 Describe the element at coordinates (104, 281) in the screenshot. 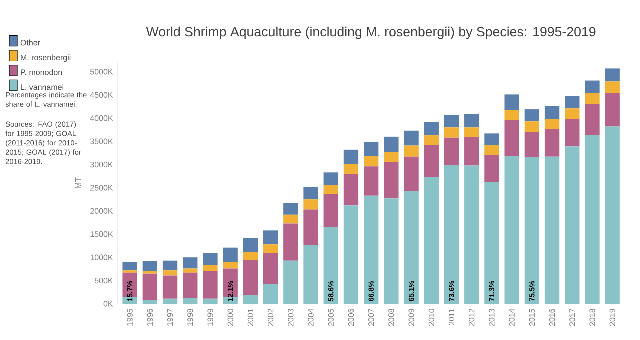

I see `y-tick-label: 500K` at that location.